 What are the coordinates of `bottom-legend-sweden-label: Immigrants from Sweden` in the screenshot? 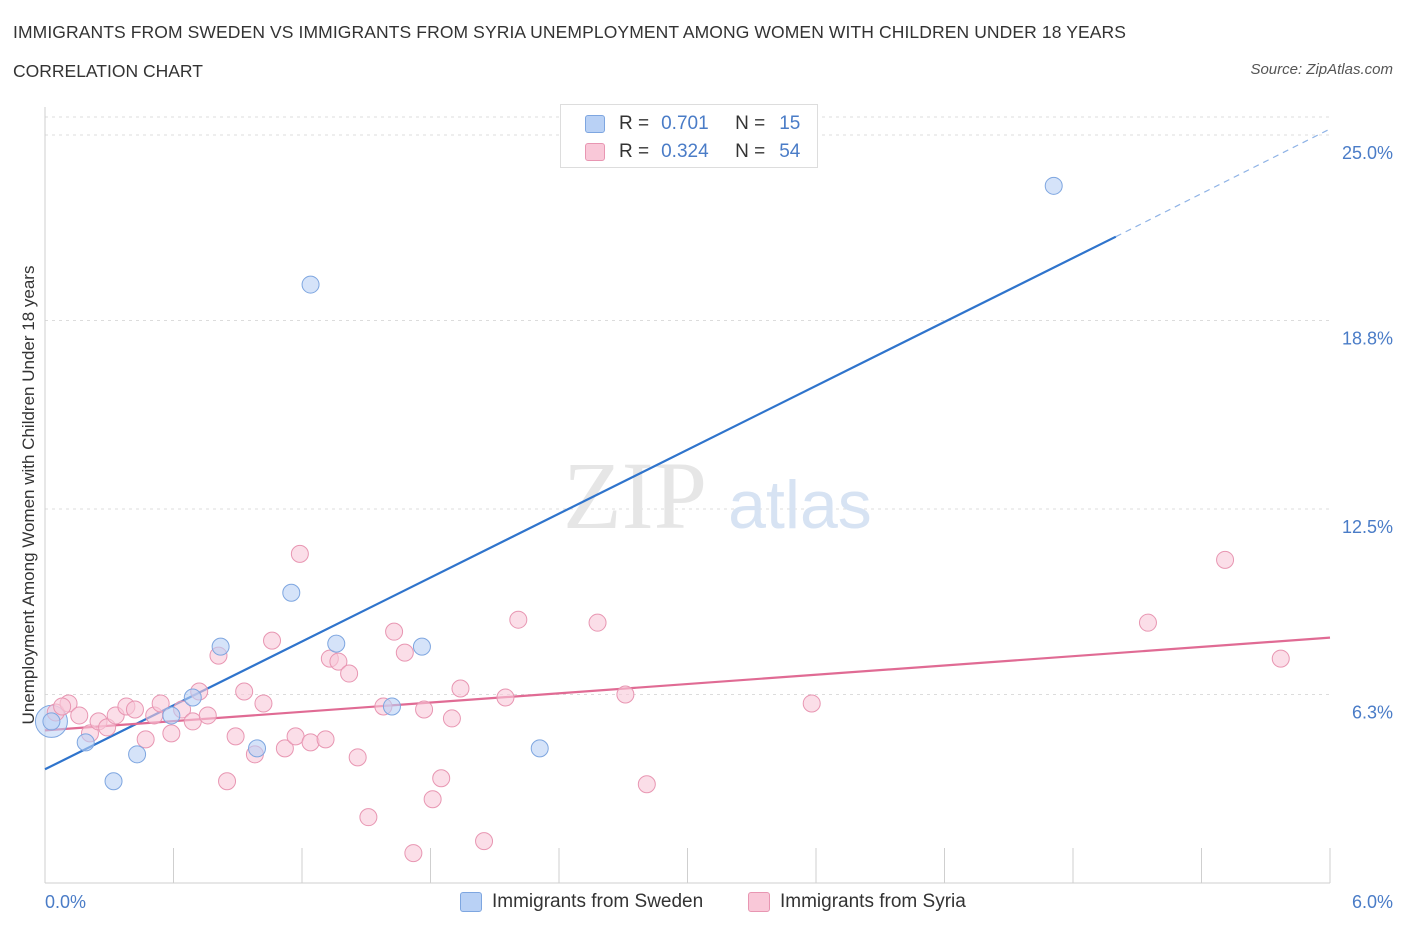 It's located at (598, 901).